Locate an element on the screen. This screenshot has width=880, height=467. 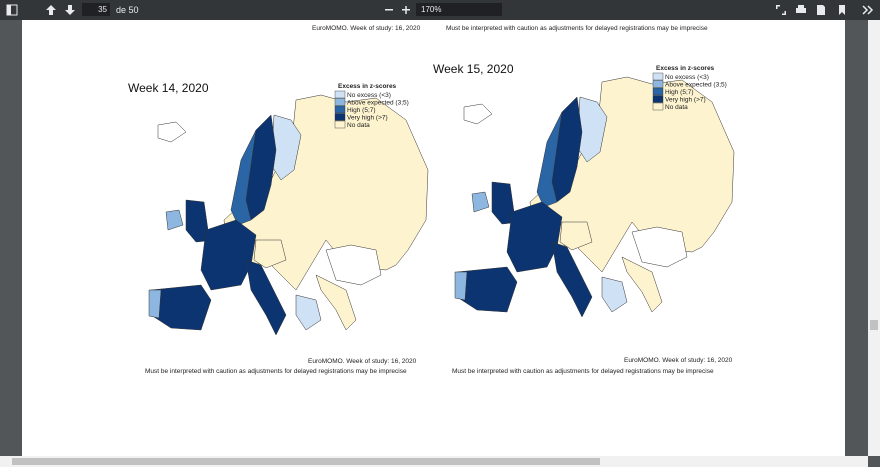
bookmark-button is located at coordinates (842, 10).